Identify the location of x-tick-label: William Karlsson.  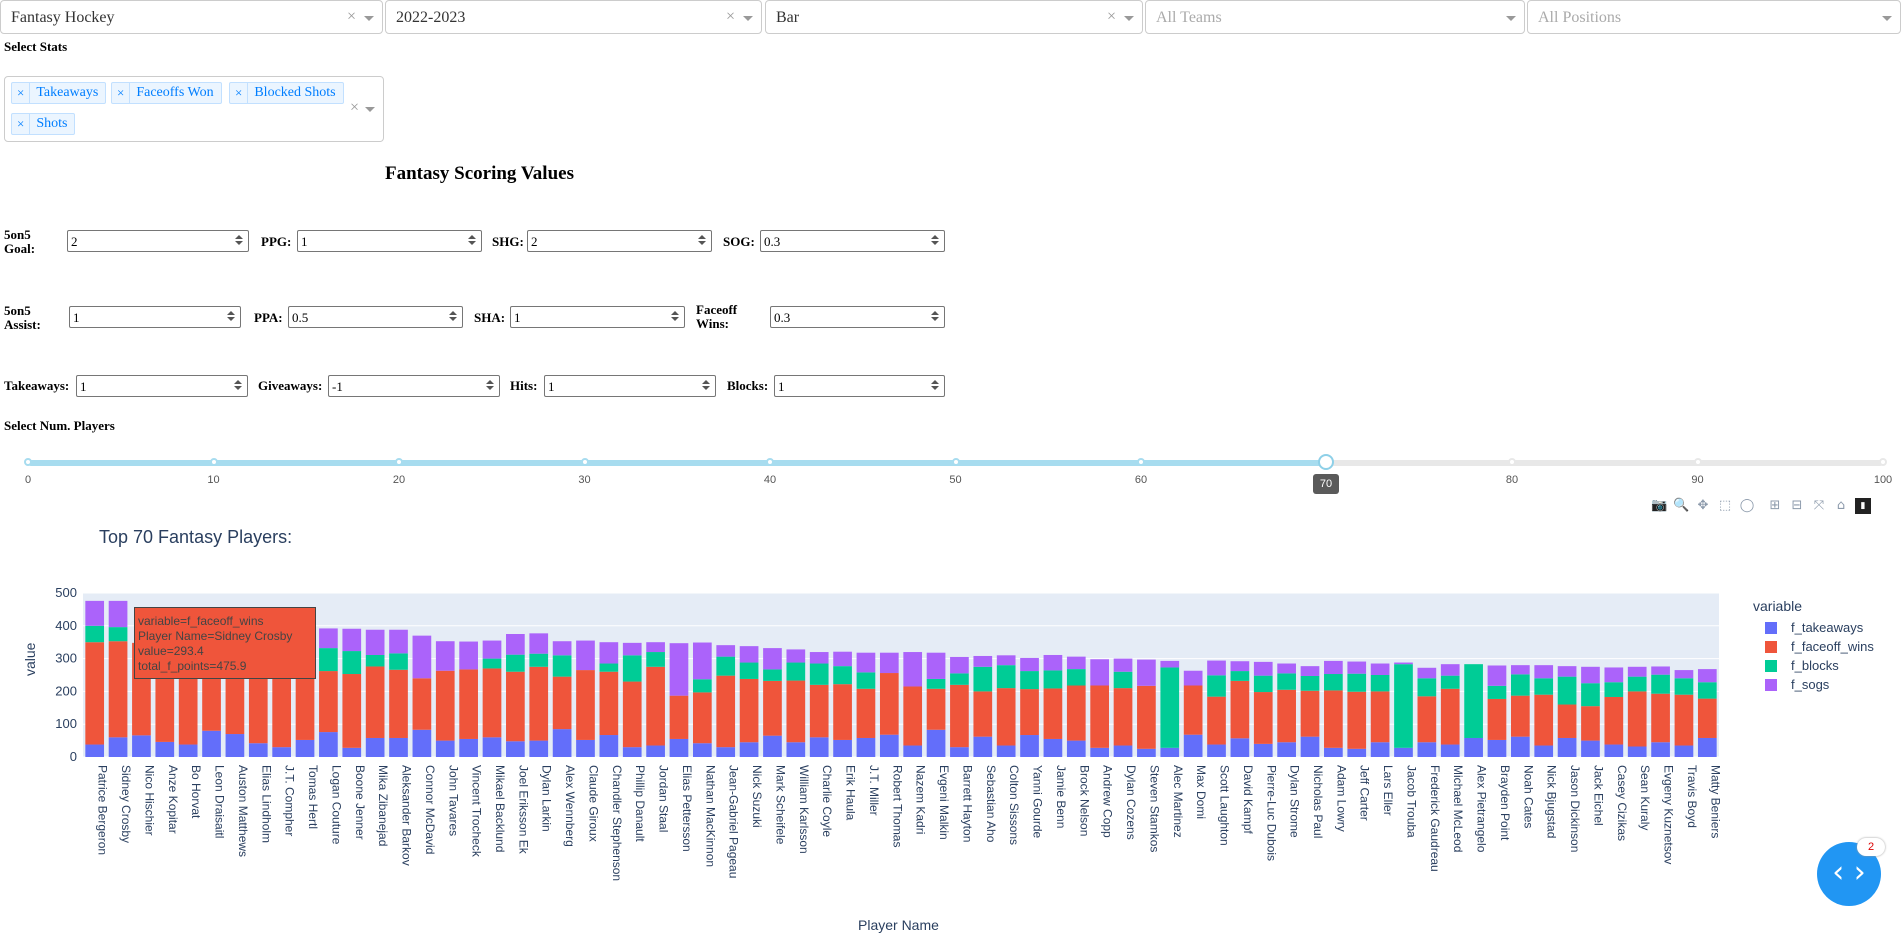
(804, 809).